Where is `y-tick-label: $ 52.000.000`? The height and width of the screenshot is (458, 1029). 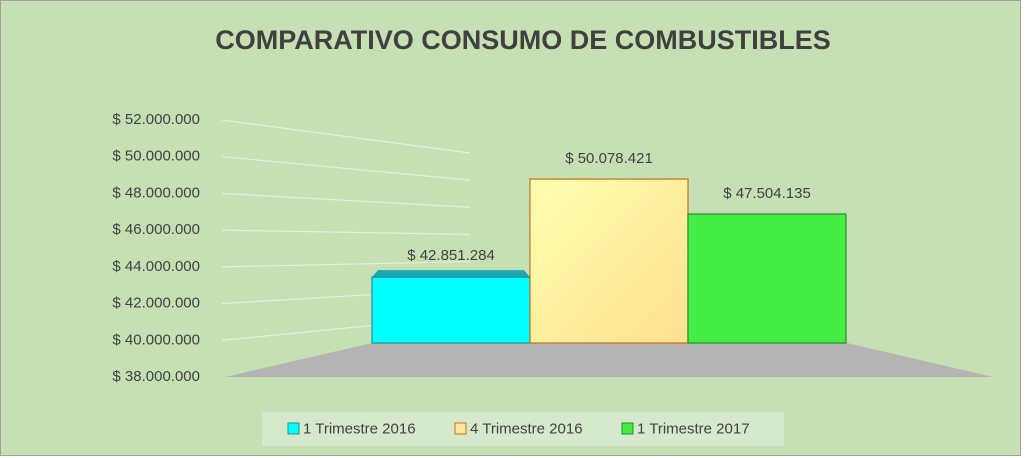 y-tick-label: $ 52.000.000 is located at coordinates (156, 119).